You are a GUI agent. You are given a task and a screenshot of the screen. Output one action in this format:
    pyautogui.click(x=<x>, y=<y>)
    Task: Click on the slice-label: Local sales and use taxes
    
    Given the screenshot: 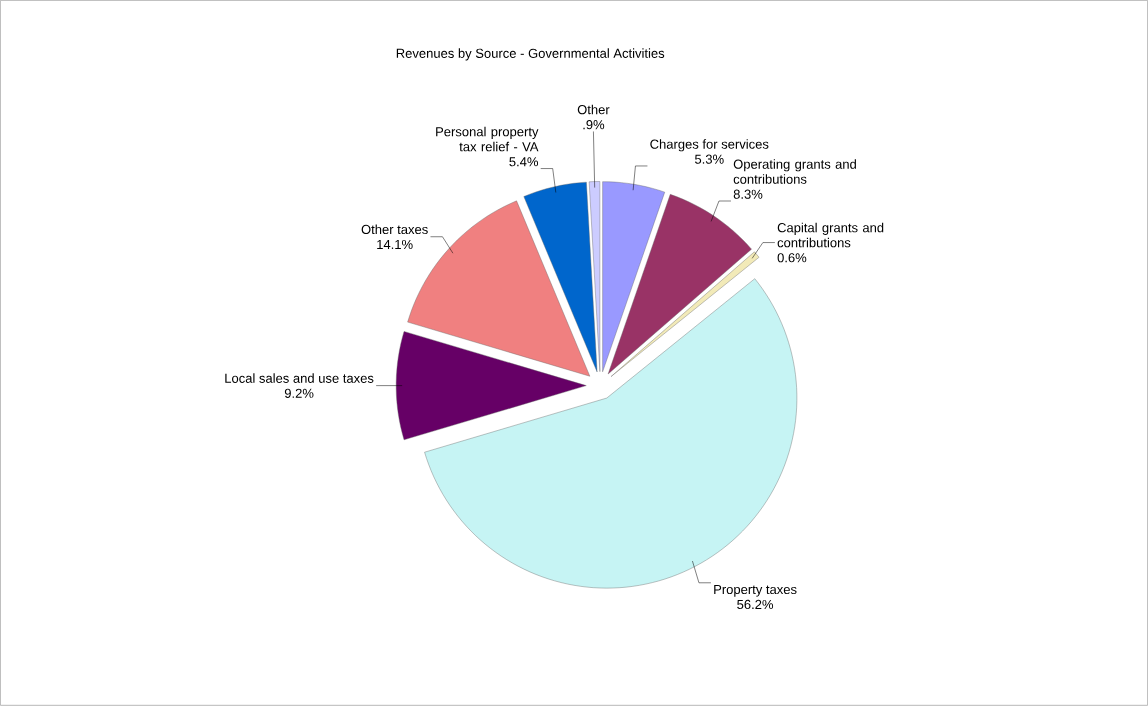 What is the action you would take?
    pyautogui.click(x=299, y=378)
    